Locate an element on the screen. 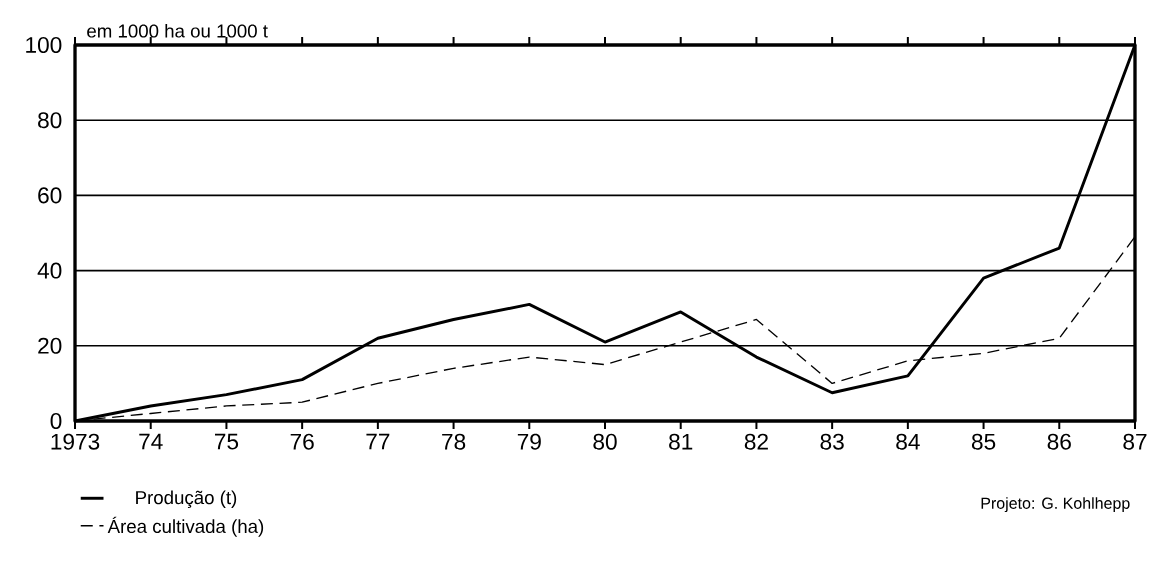 The width and height of the screenshot is (1158, 567). x-tick-label: 74 is located at coordinates (151, 441).